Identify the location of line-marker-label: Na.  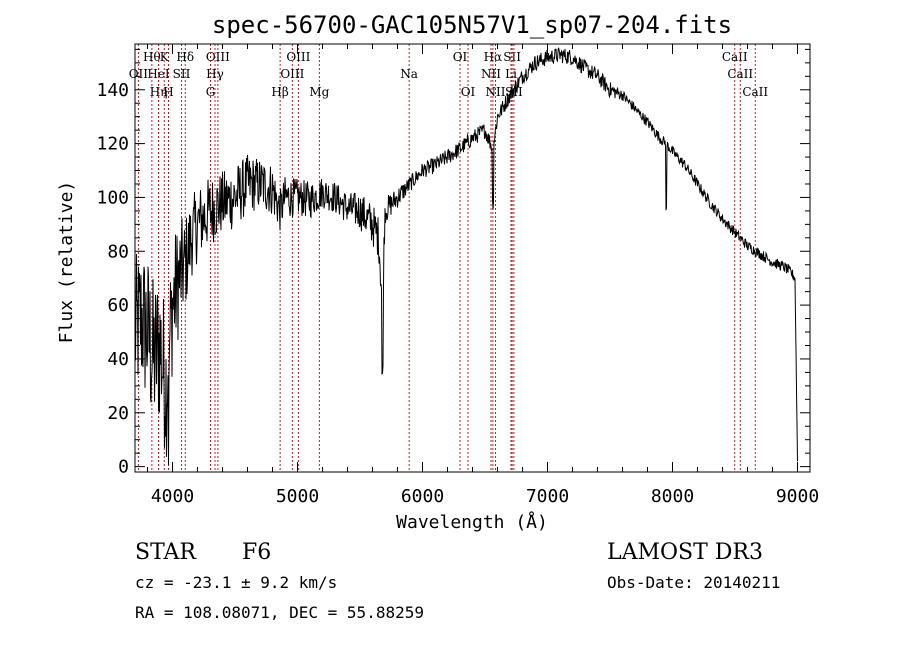
(409, 74).